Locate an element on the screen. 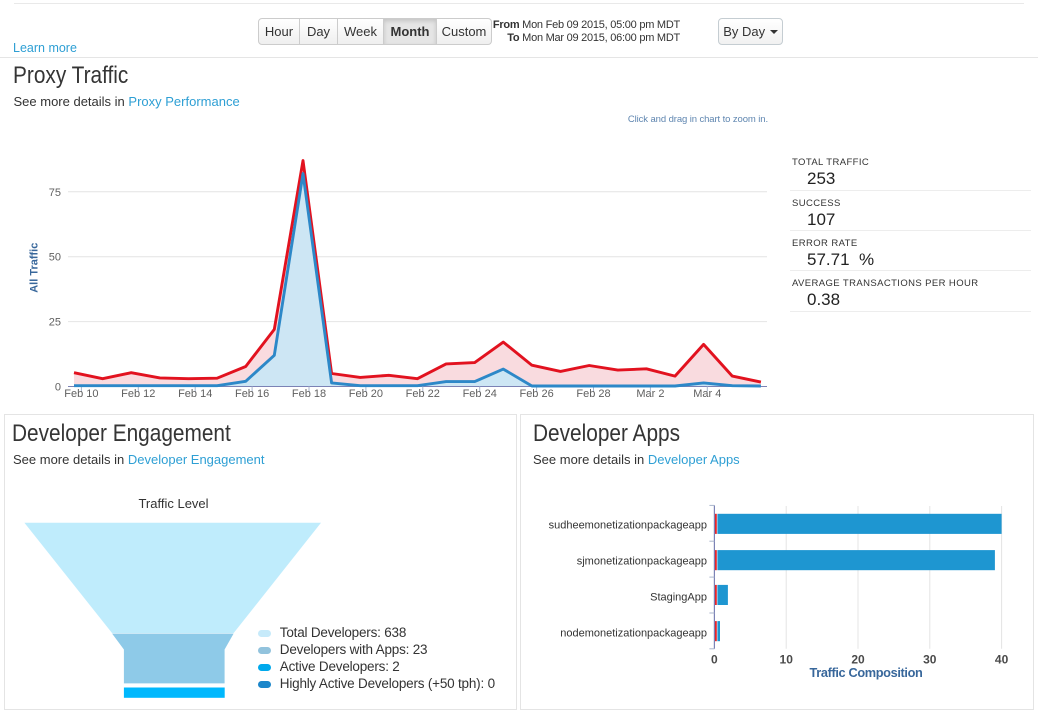 Image resolution: width=1038 pixels, height=717 pixels. svg-text: 10 is located at coordinates (787, 659).